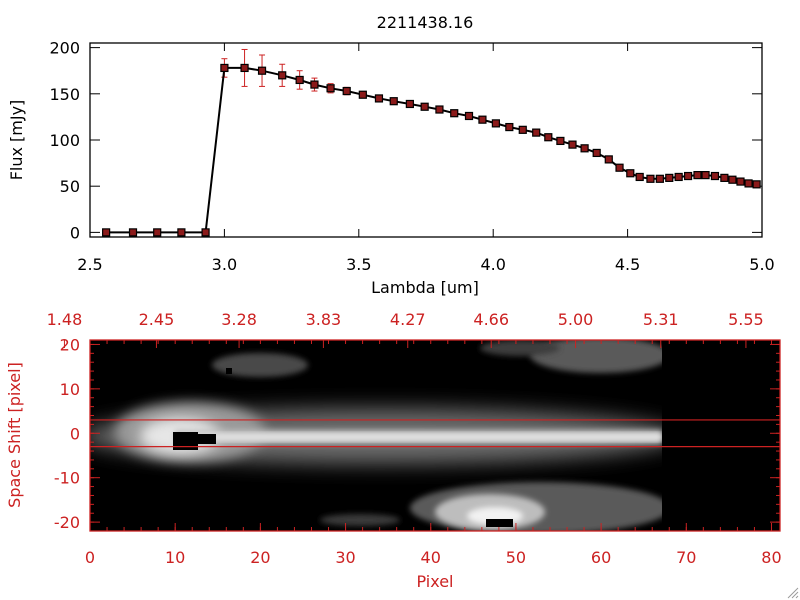  What do you see at coordinates (224, 264) in the screenshot?
I see `x-tick-label: 3.0` at bounding box center [224, 264].